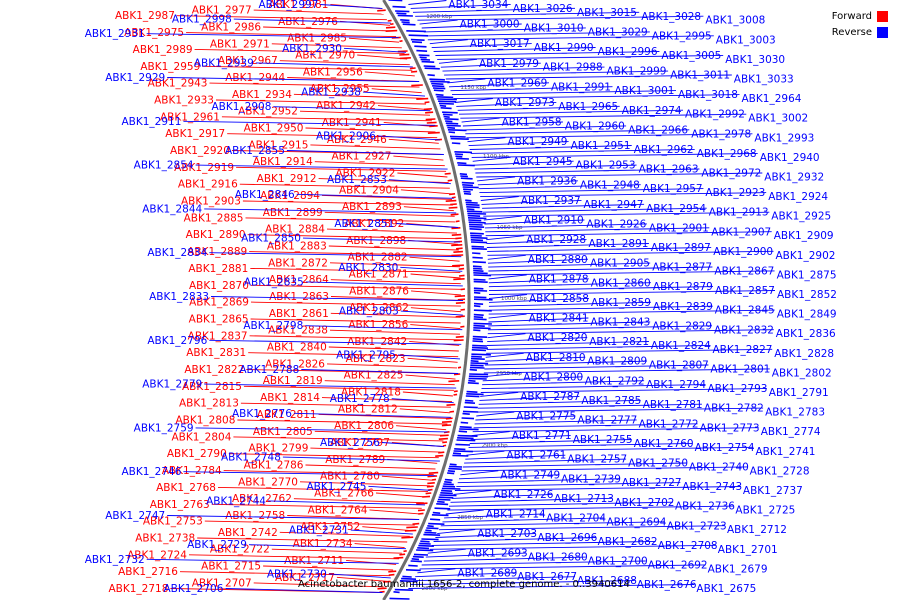 The width and height of the screenshot is (900, 600). I want to click on gene-label: ABK1_2837, so click(218, 336).